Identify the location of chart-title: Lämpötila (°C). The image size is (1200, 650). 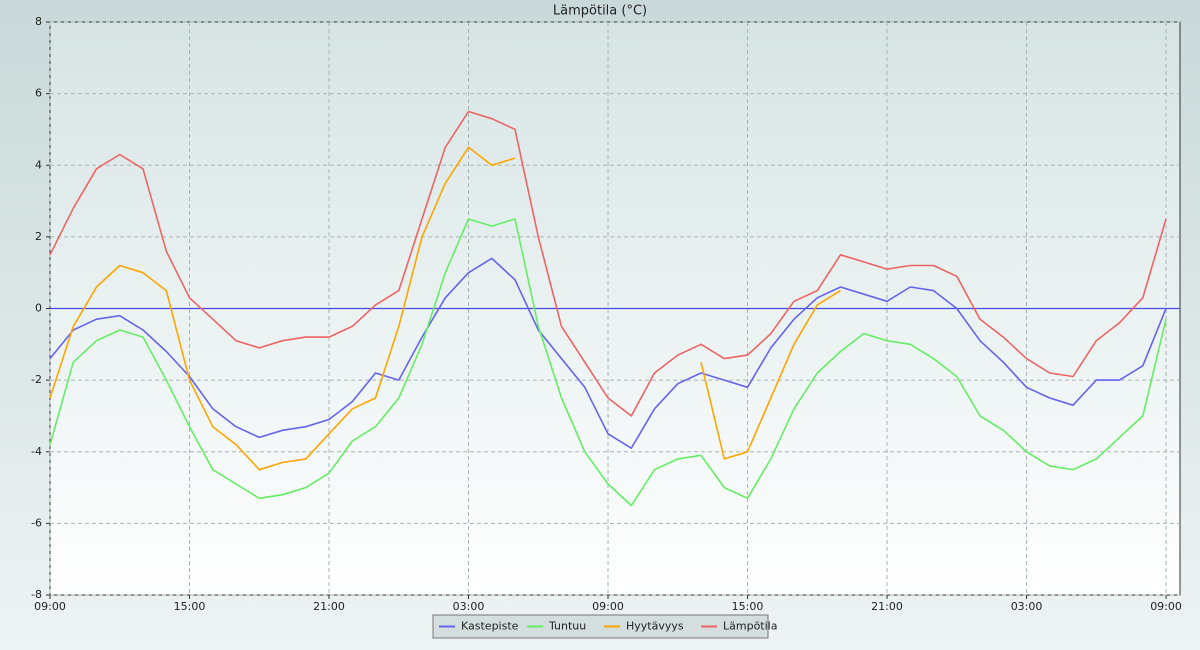
(600, 11).